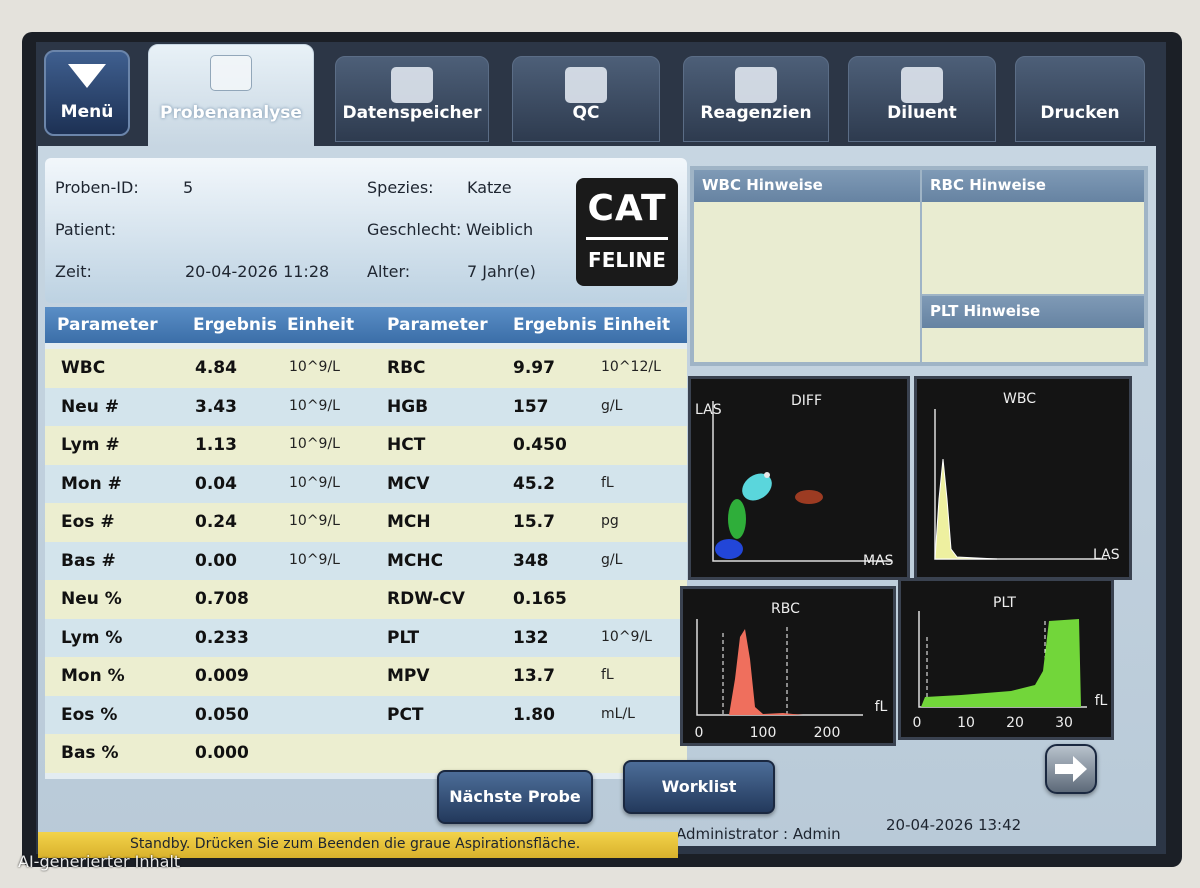 The image size is (1200, 888). I want to click on parameter: Eos %, so click(89, 714).